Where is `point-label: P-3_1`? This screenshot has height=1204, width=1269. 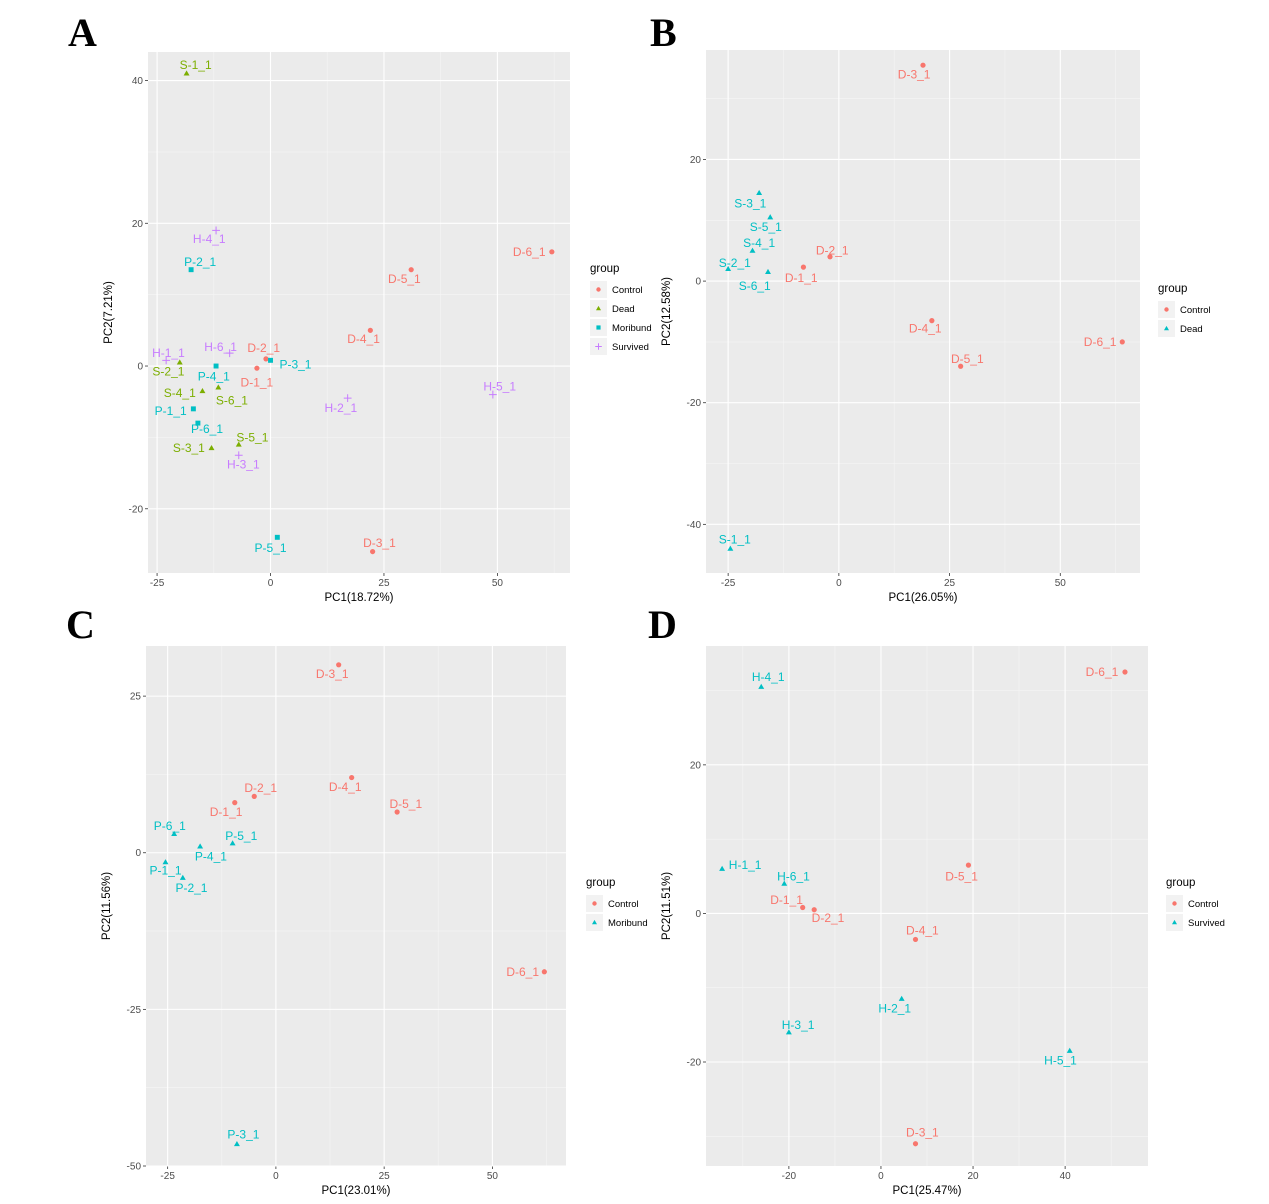 point-label: P-3_1 is located at coordinates (243, 1135).